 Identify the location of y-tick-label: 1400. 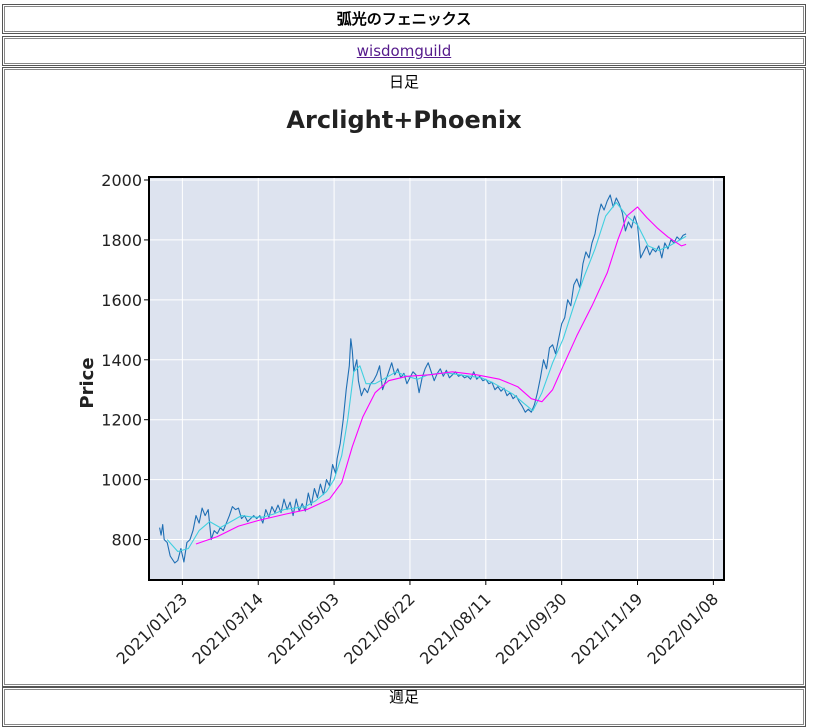
(121, 360).